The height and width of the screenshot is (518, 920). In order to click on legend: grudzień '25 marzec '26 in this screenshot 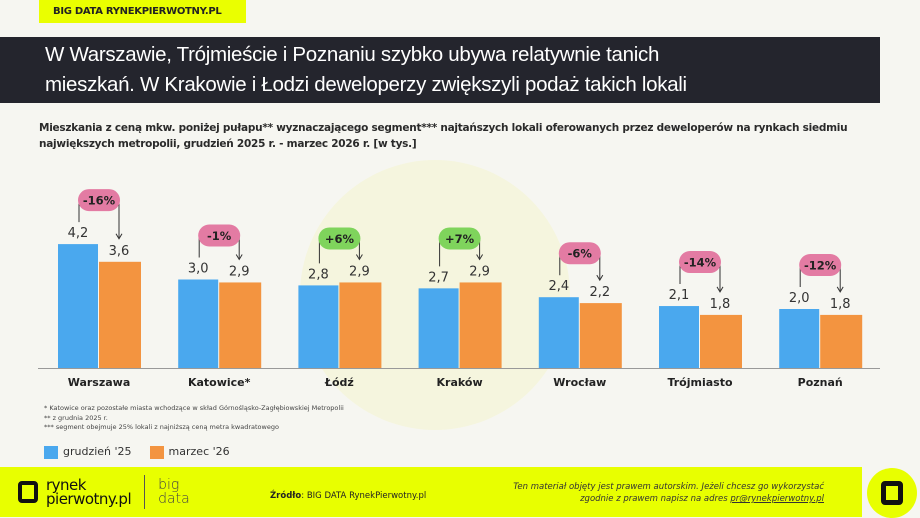, I will do `click(137, 452)`.